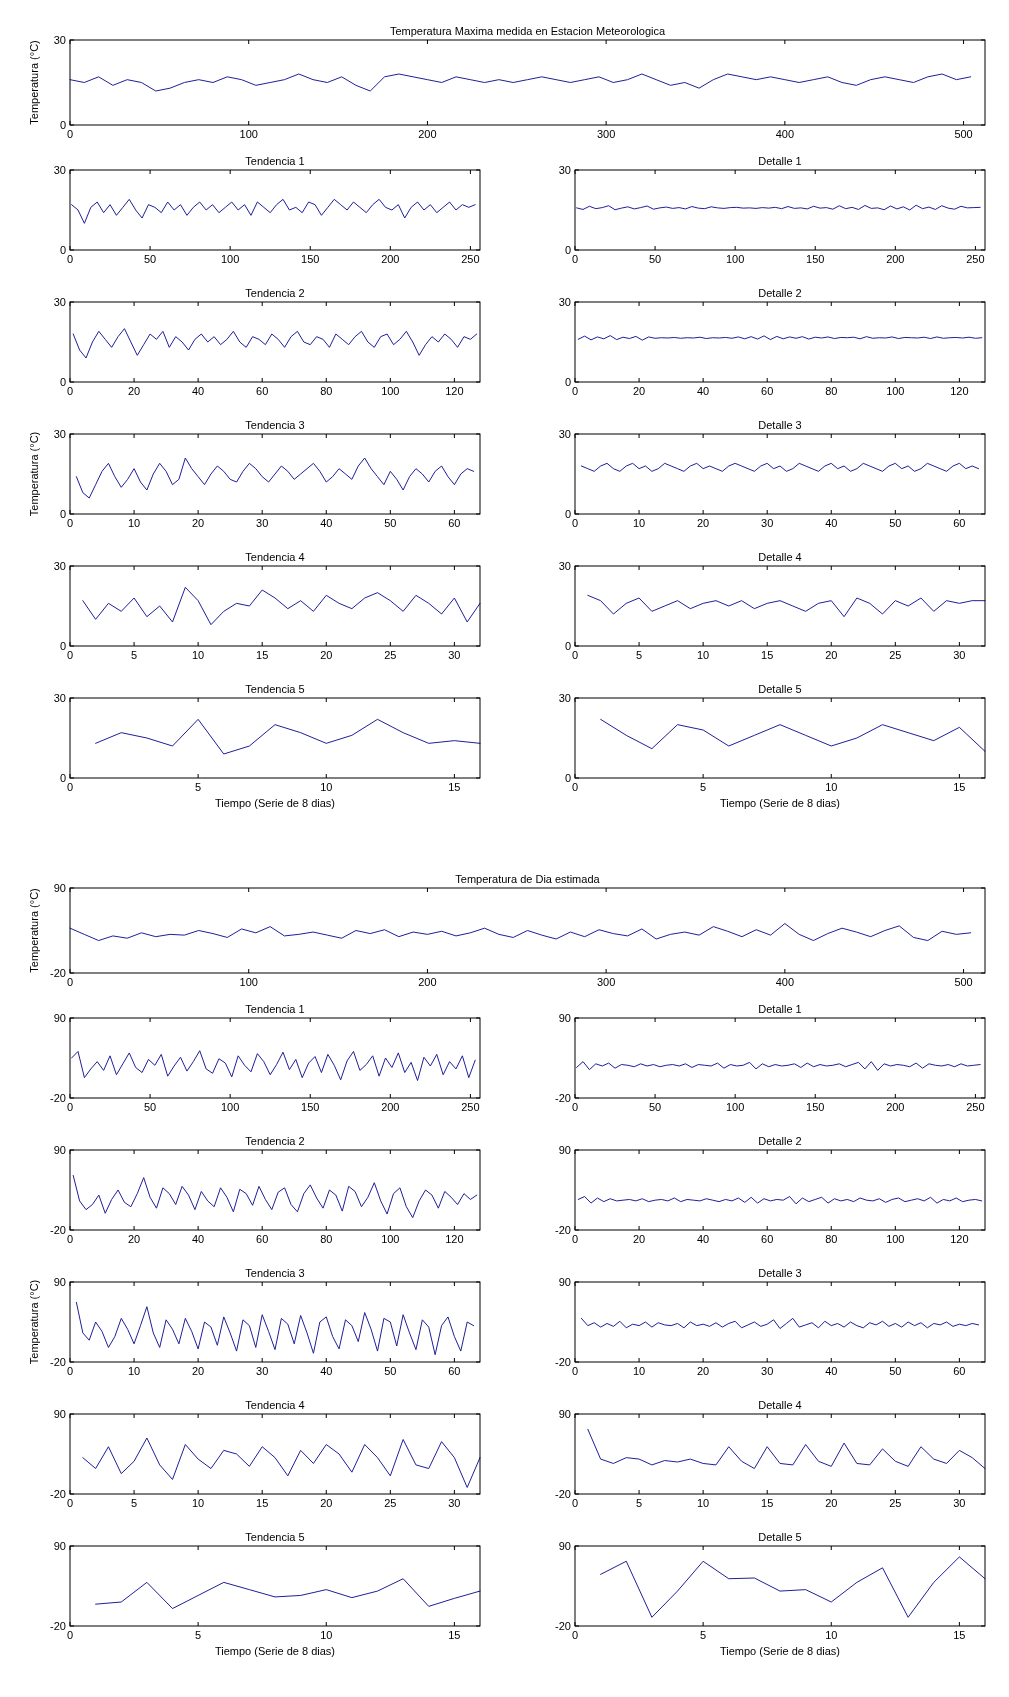  What do you see at coordinates (527, 31) in the screenshot?
I see `chart-title: Temperatura Maxima medida en Estacion Meteorologica` at bounding box center [527, 31].